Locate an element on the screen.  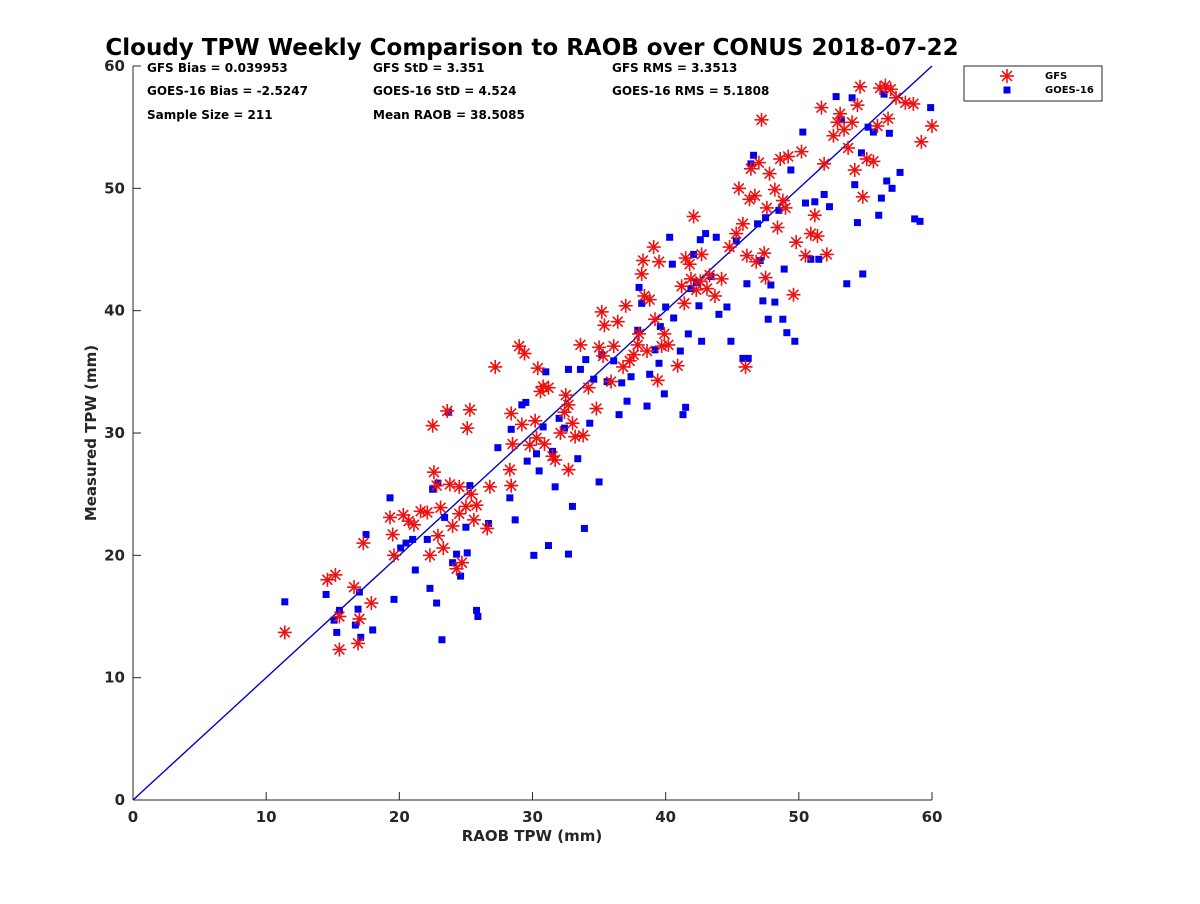
x-tick-label: 10 is located at coordinates (266, 817).